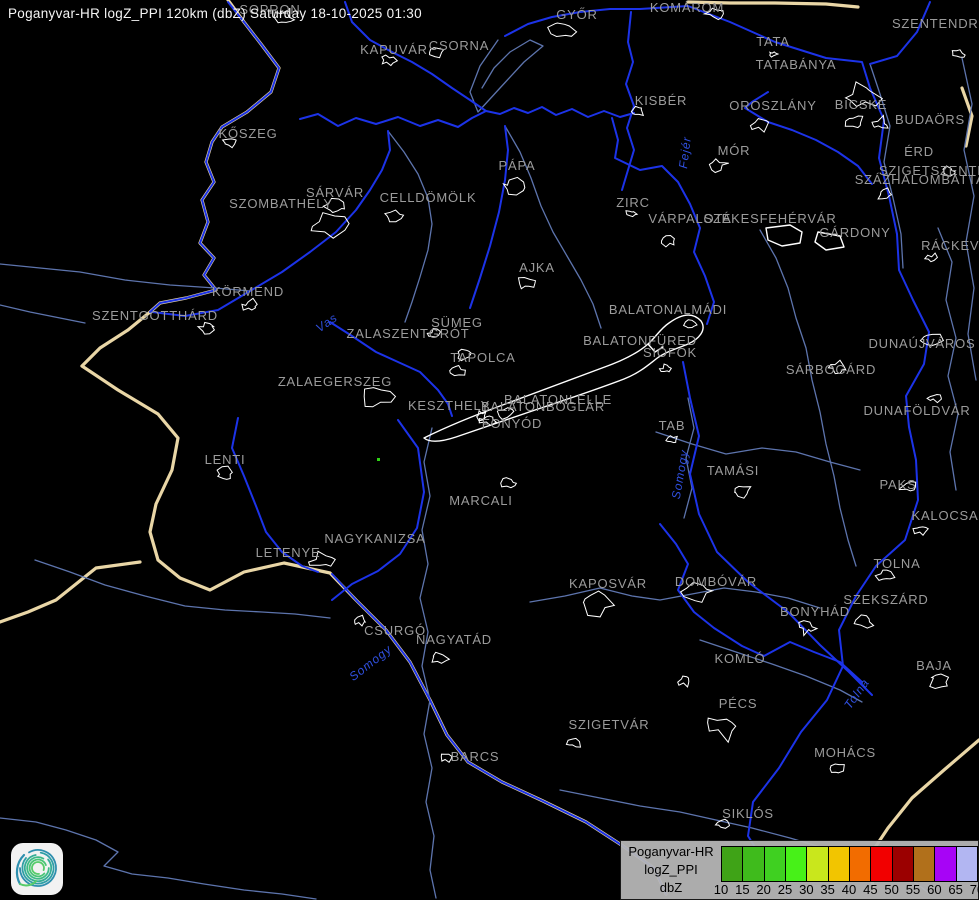  I want to click on city-label: GÁRDONY, so click(854, 232).